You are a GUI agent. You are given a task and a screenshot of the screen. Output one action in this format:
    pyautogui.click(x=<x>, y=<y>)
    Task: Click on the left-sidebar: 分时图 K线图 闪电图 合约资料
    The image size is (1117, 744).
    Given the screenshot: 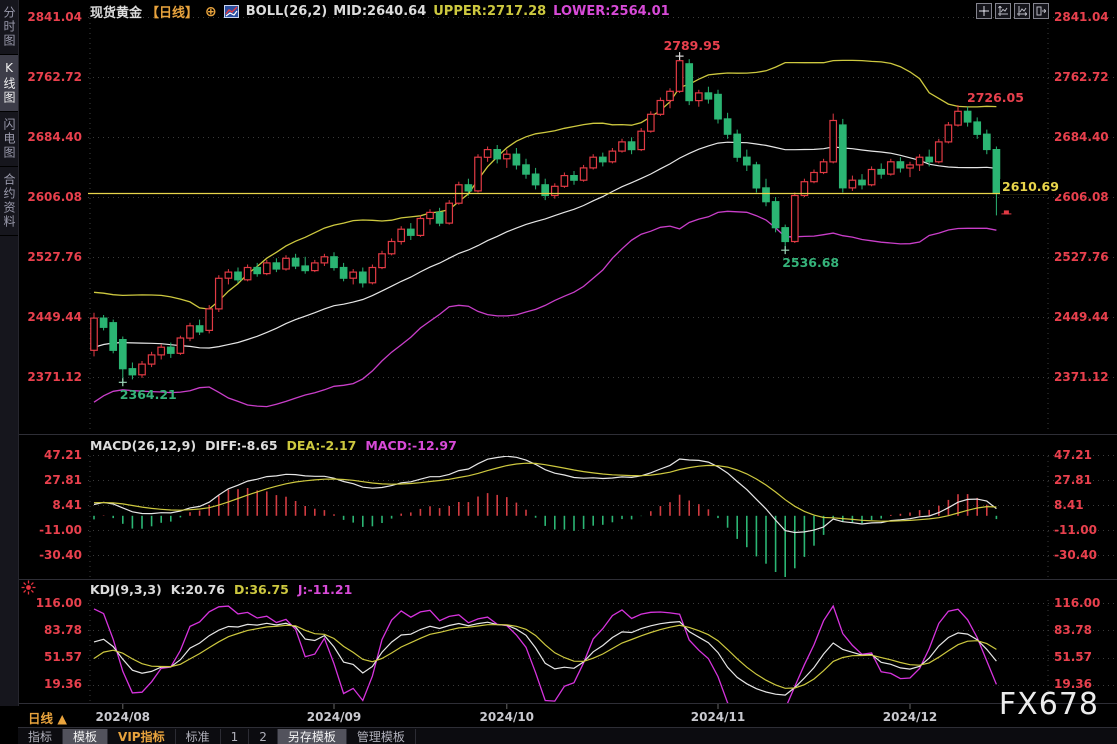 What is the action you would take?
    pyautogui.click(x=9, y=353)
    